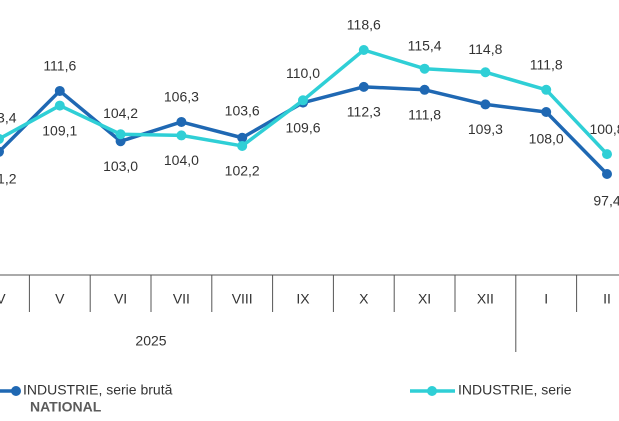 The width and height of the screenshot is (619, 421). Describe the element at coordinates (302, 127) in the screenshot. I see `data-label: 109,6` at that location.